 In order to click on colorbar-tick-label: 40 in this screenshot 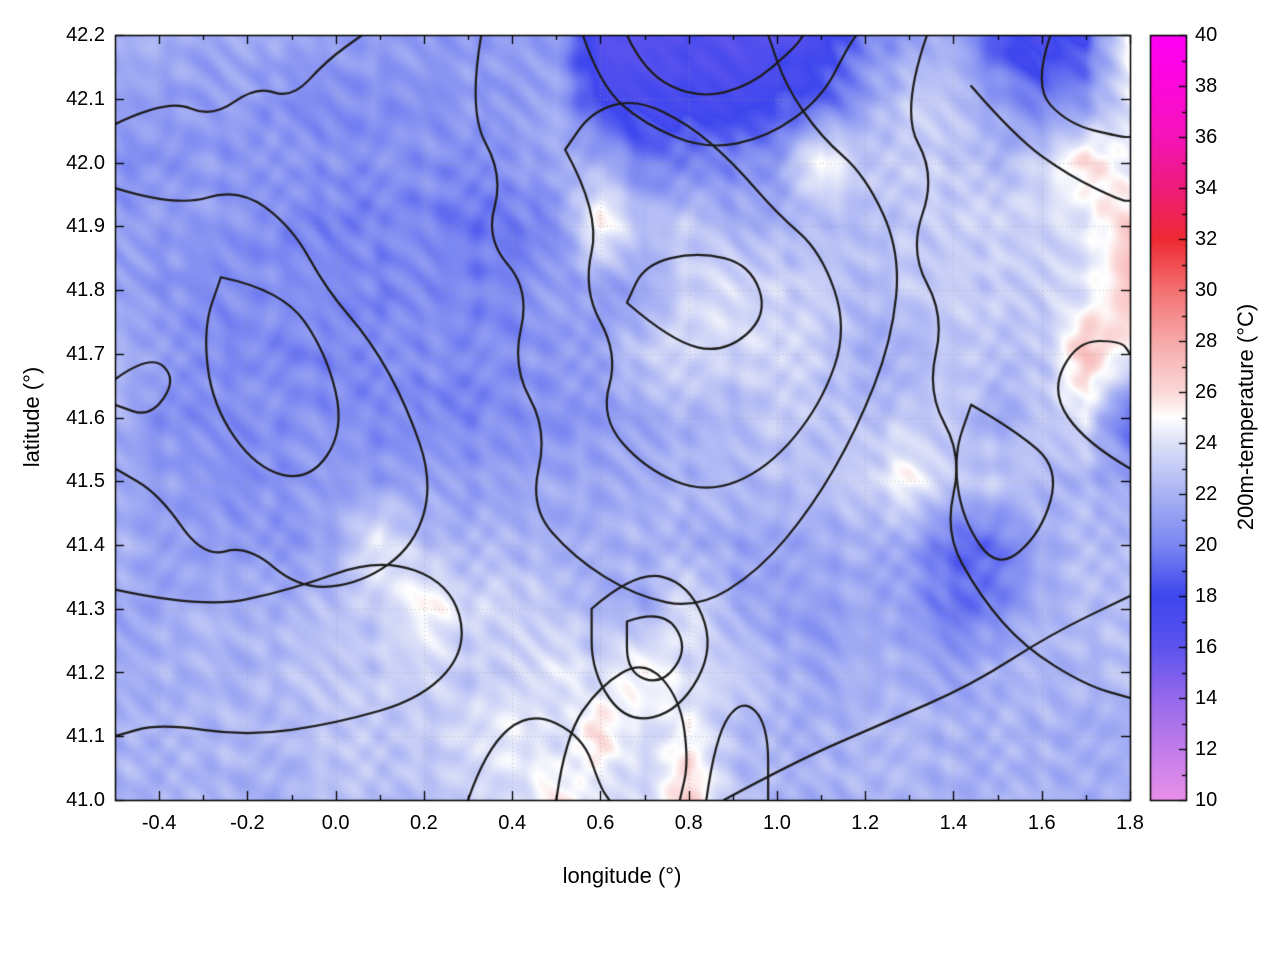, I will do `click(1206, 35)`.